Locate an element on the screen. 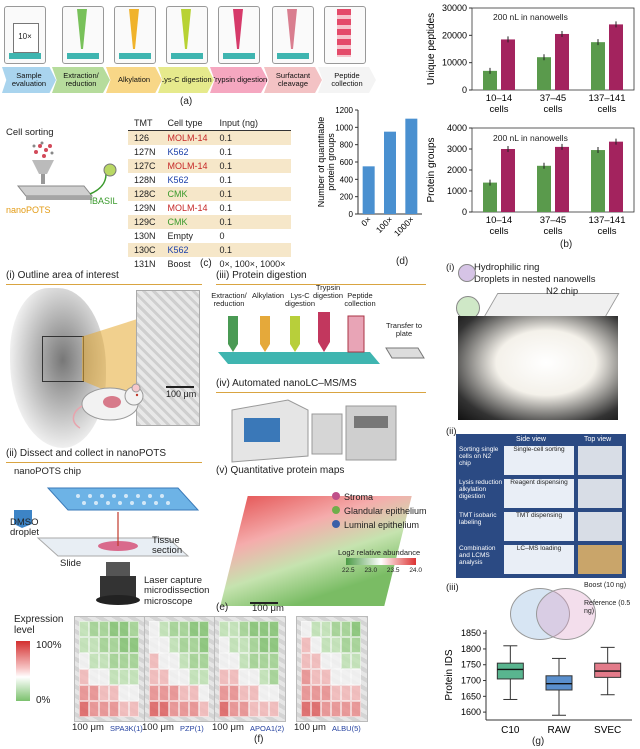 The image size is (640, 749). chip-name: N2 chip is located at coordinates (562, 291).